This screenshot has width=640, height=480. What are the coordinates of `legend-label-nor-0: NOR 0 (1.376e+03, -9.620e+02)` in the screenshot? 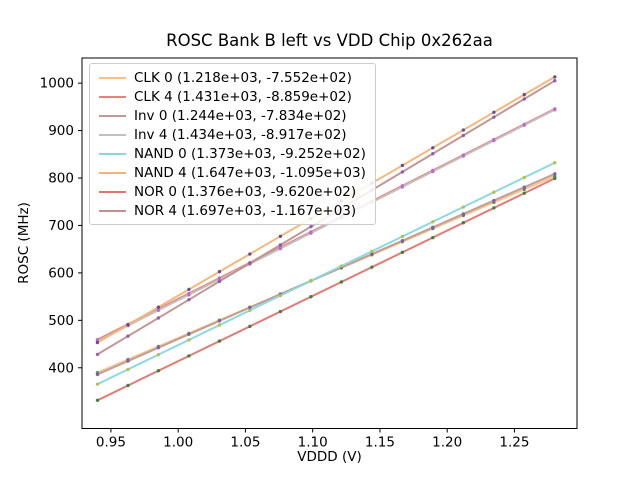 It's located at (245, 191).